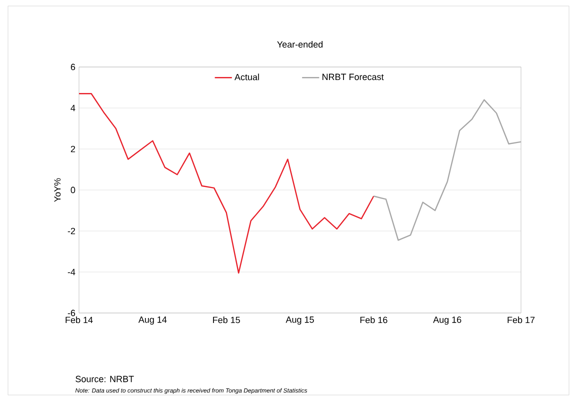 The image size is (577, 401). Describe the element at coordinates (73, 67) in the screenshot. I see `y-tick-label: 6` at that location.